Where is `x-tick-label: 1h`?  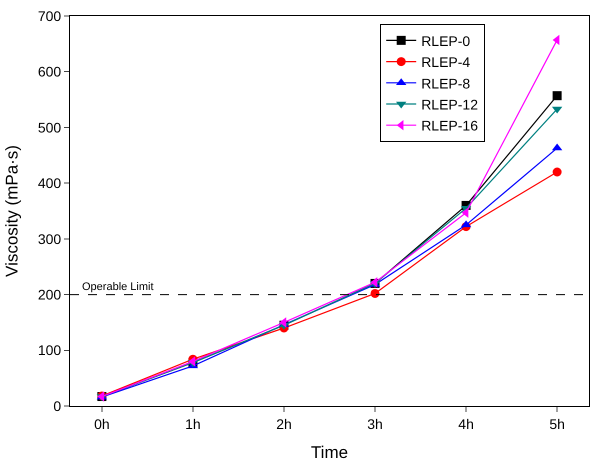
x-tick-label: 1h is located at coordinates (193, 424).